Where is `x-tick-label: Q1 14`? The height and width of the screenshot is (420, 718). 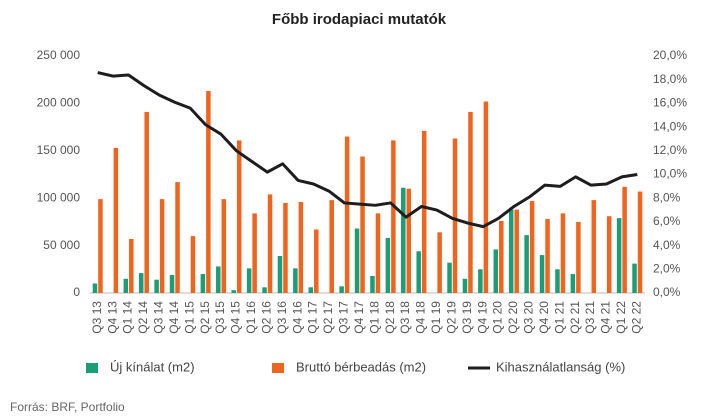
x-tick-label: Q1 14 is located at coordinates (128, 317).